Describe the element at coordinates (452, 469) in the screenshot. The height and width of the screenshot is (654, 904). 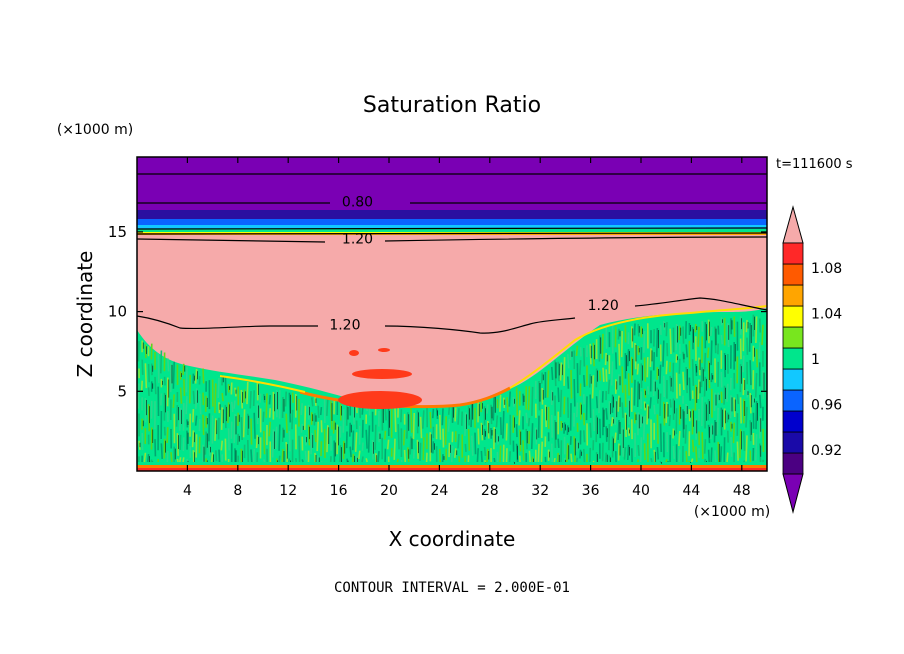
I see `surface-layer-red` at that location.